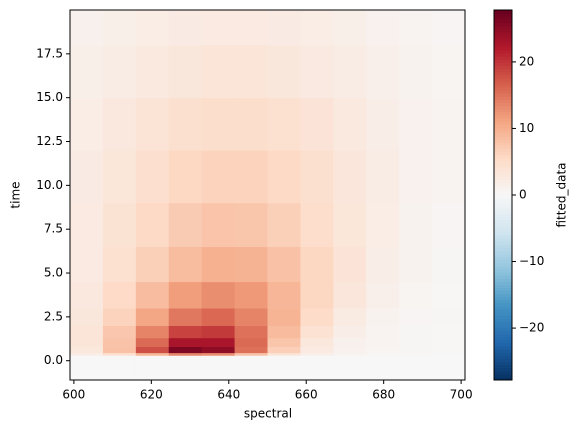 This screenshot has width=578, height=432. What do you see at coordinates (53, 360) in the screenshot?
I see `y-tick-label: 0.0` at bounding box center [53, 360].